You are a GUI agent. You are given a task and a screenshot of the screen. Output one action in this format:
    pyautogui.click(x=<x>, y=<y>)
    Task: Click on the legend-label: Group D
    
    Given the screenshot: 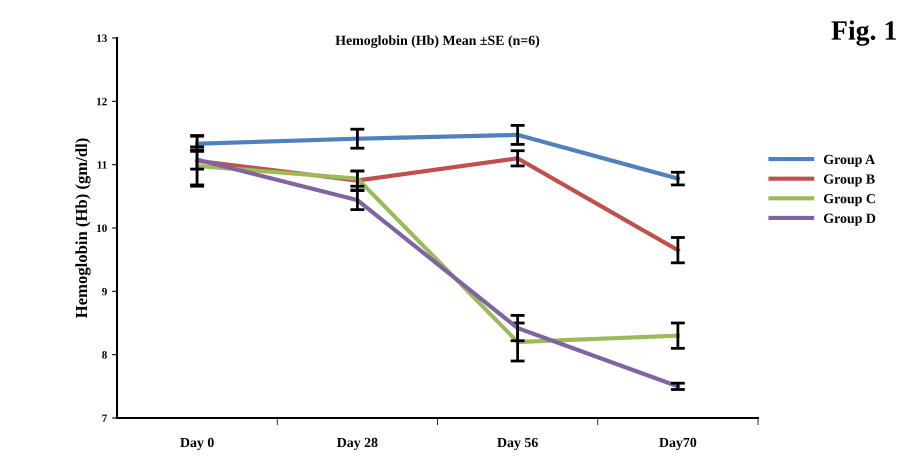 What is the action you would take?
    pyautogui.click(x=850, y=220)
    